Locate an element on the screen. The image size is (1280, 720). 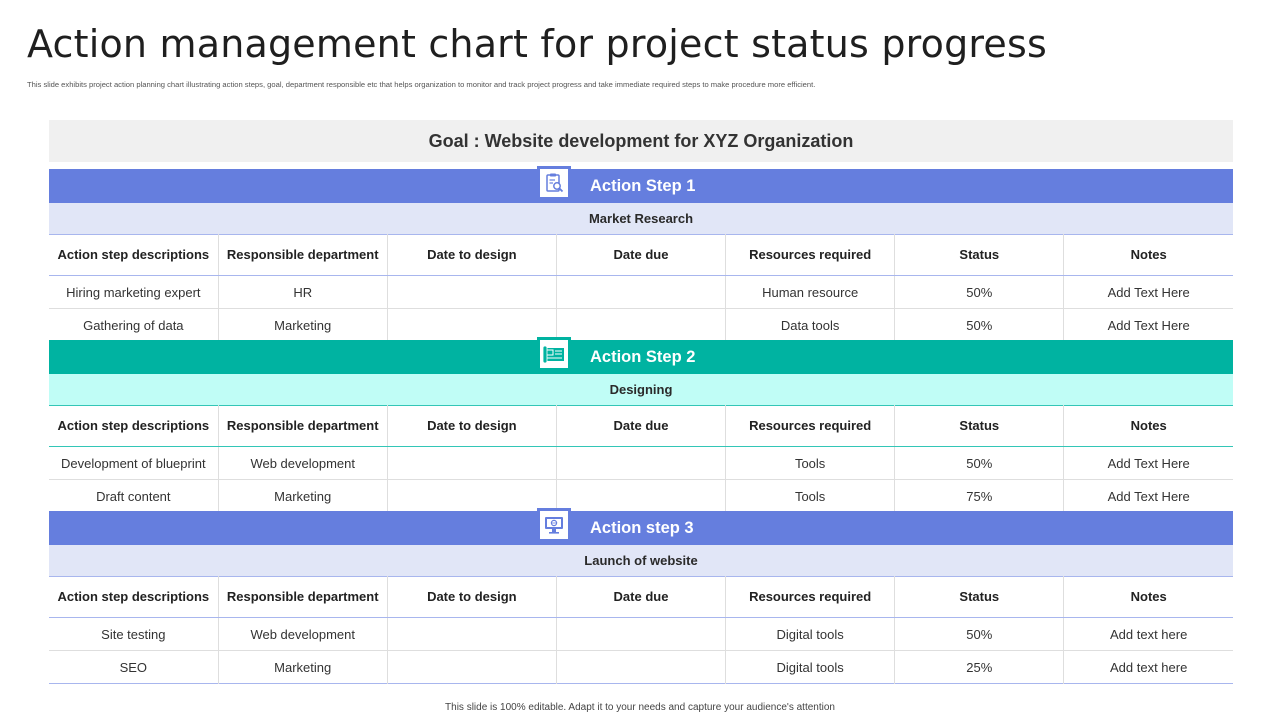
step-subtitle: Launch of website is located at coordinates (641, 560).